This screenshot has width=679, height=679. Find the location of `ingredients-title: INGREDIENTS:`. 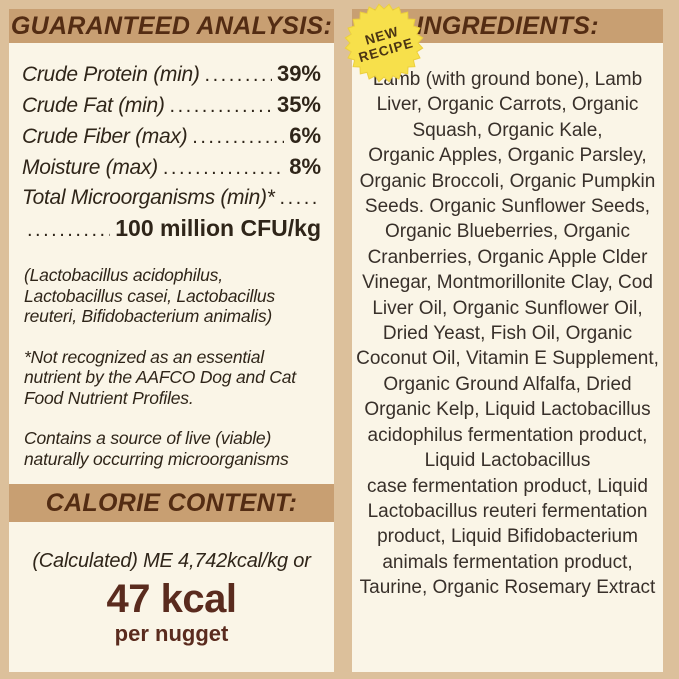

ingredients-title: INGREDIENTS: is located at coordinates (507, 26).